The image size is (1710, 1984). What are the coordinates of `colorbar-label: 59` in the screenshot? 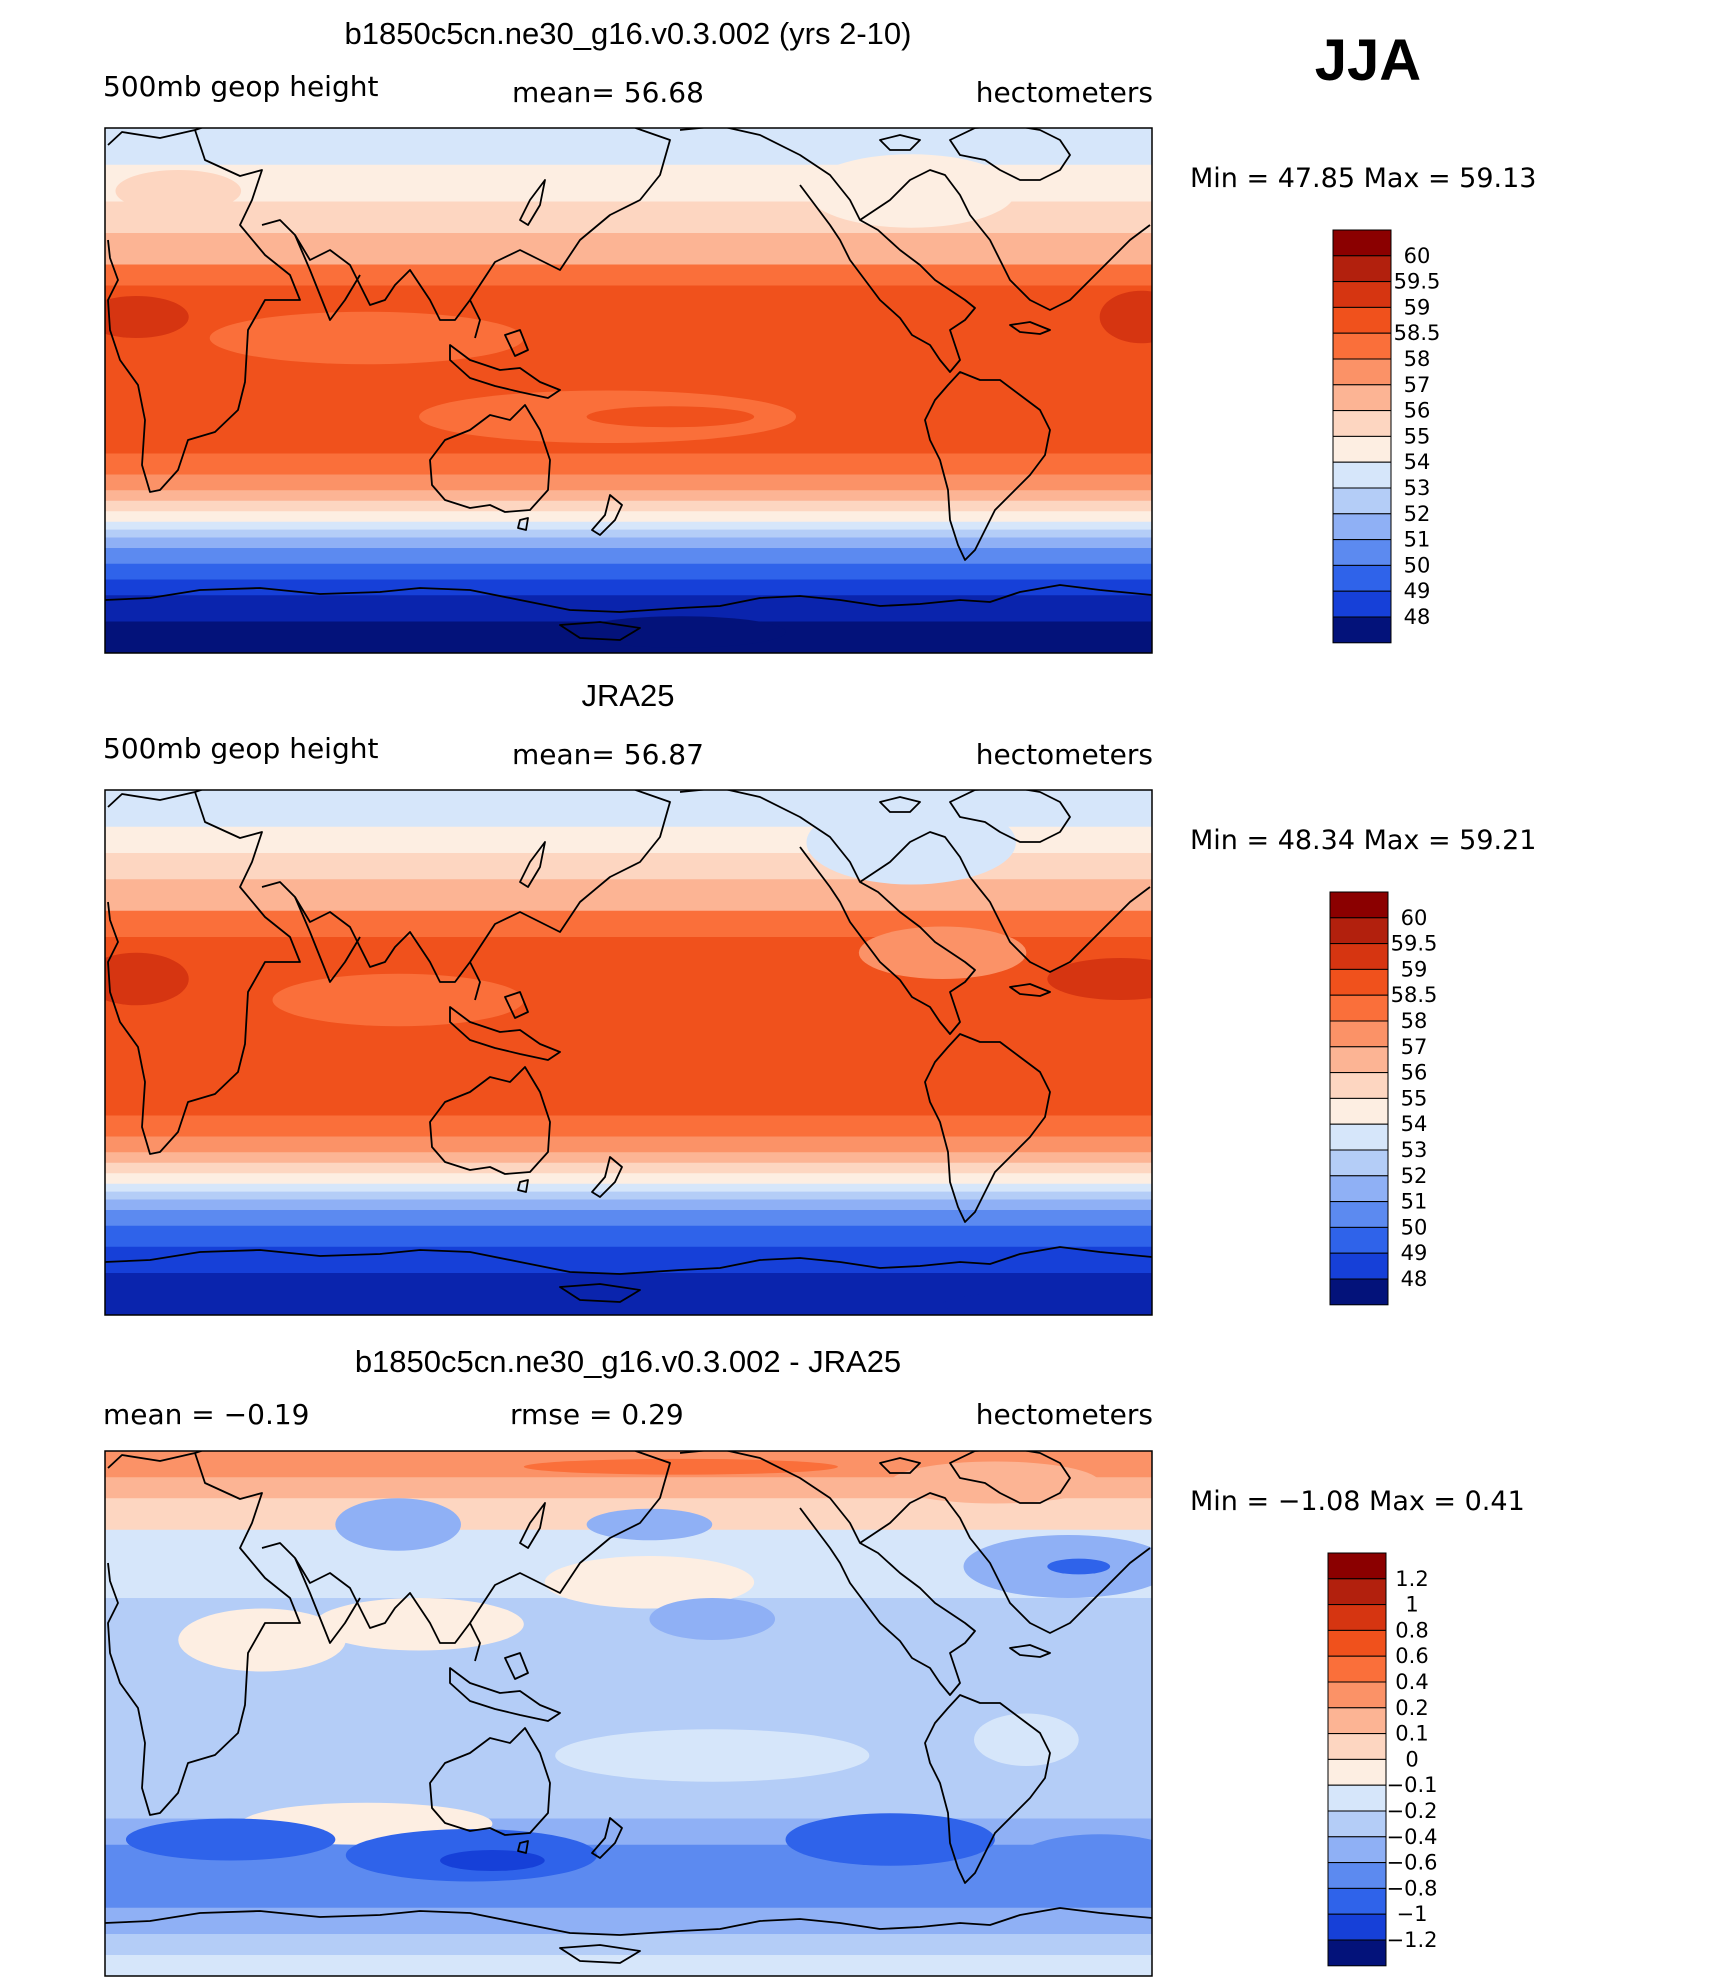 It's located at (1414, 969).